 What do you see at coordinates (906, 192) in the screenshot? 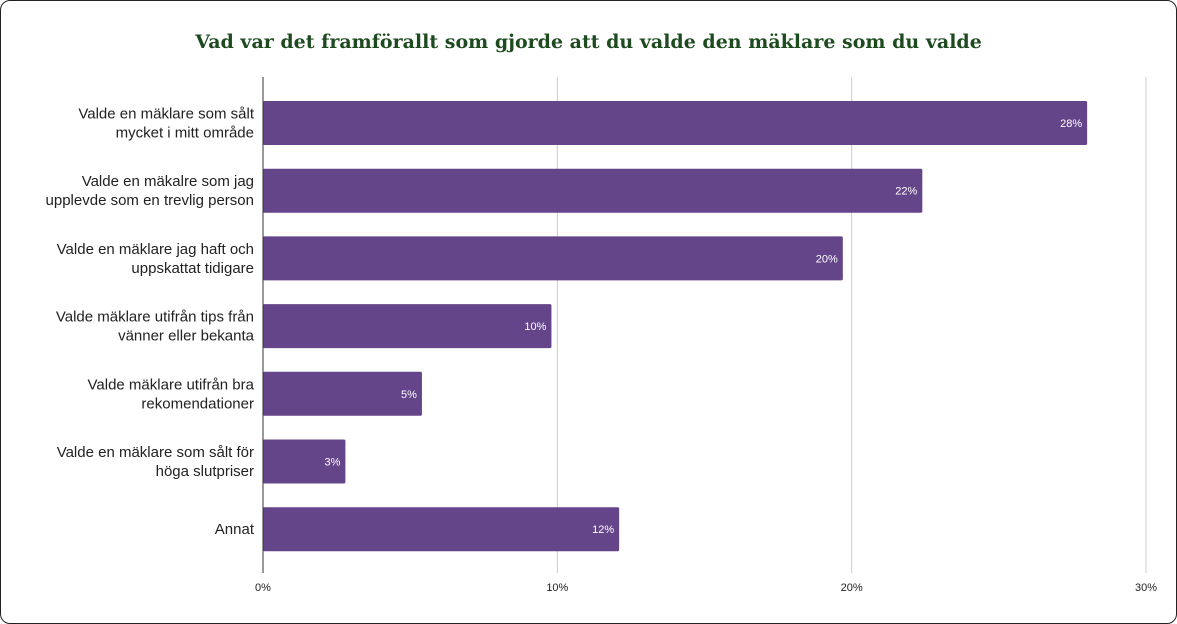
I see `data-label-1: 22%` at bounding box center [906, 192].